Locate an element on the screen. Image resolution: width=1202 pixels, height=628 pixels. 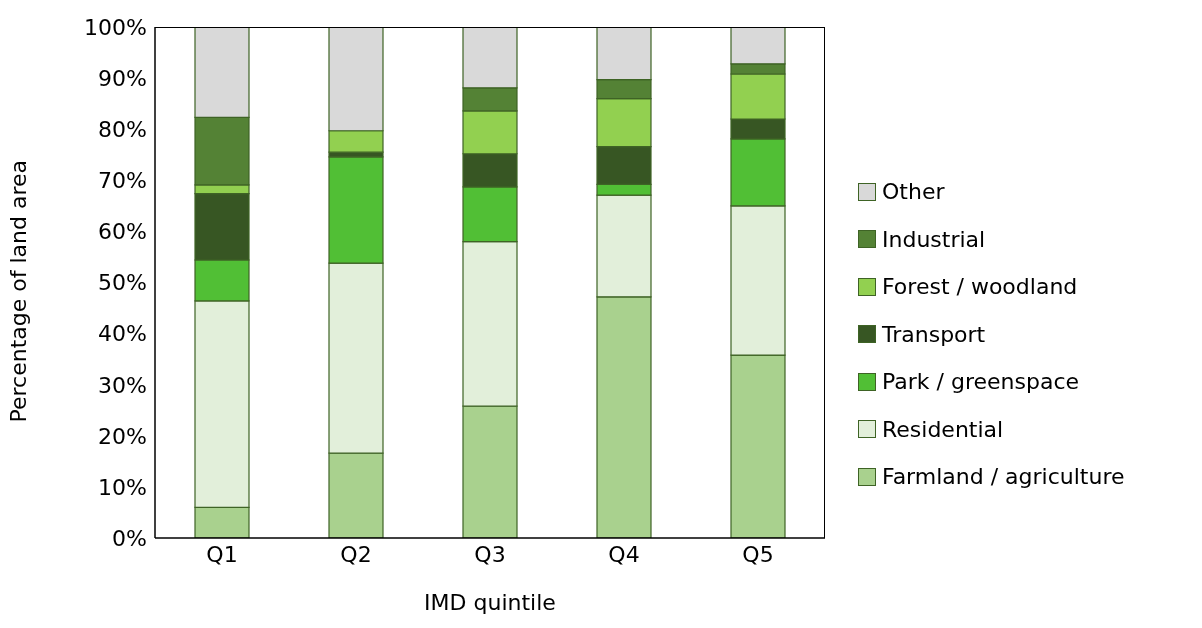
y-tick-label: 40% is located at coordinates (122, 334).